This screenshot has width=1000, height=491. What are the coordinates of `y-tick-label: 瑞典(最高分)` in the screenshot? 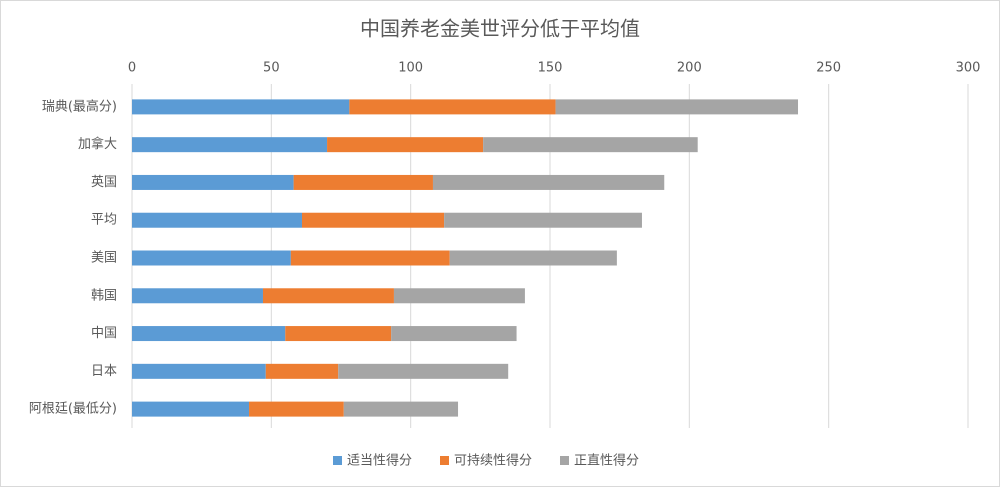 It's located at (79, 106).